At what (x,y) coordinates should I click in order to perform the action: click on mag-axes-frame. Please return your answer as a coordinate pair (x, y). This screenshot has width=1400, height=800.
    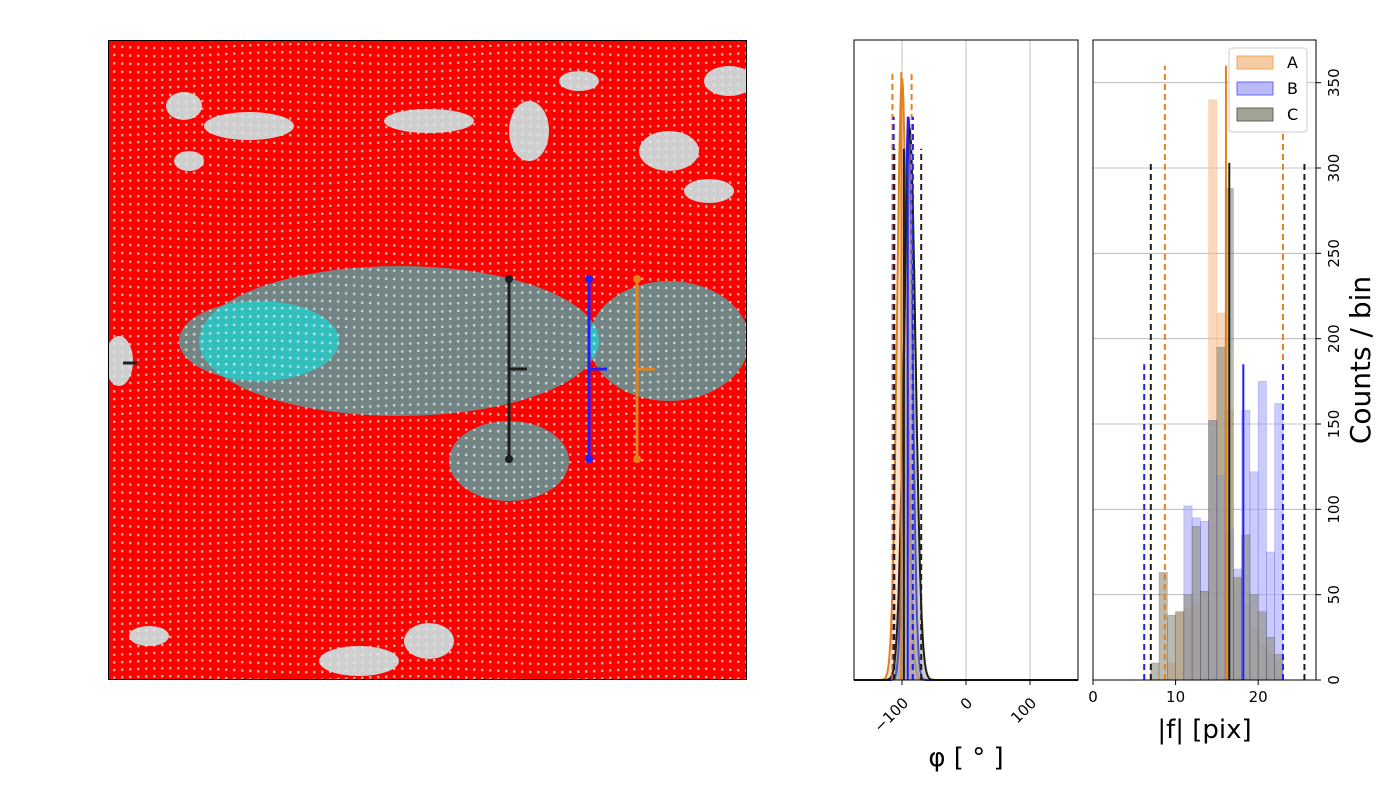
    Looking at the image, I should click on (1204, 360).